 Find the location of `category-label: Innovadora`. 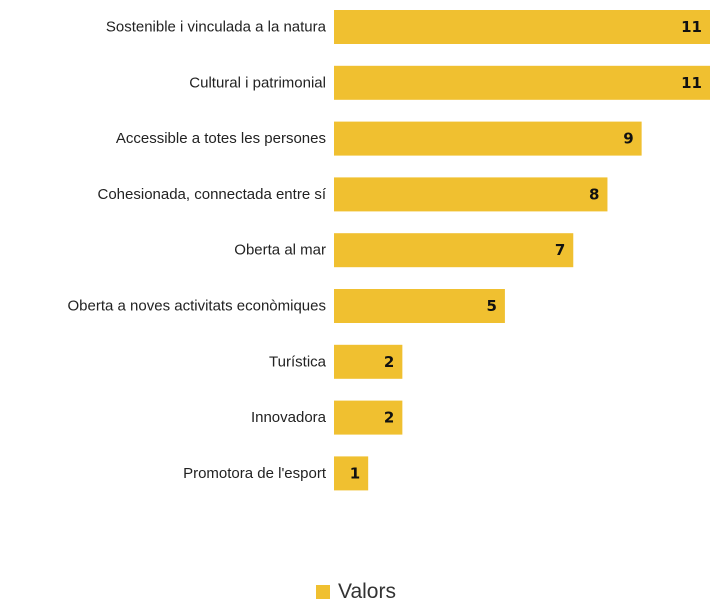

category-label: Innovadora is located at coordinates (289, 417).